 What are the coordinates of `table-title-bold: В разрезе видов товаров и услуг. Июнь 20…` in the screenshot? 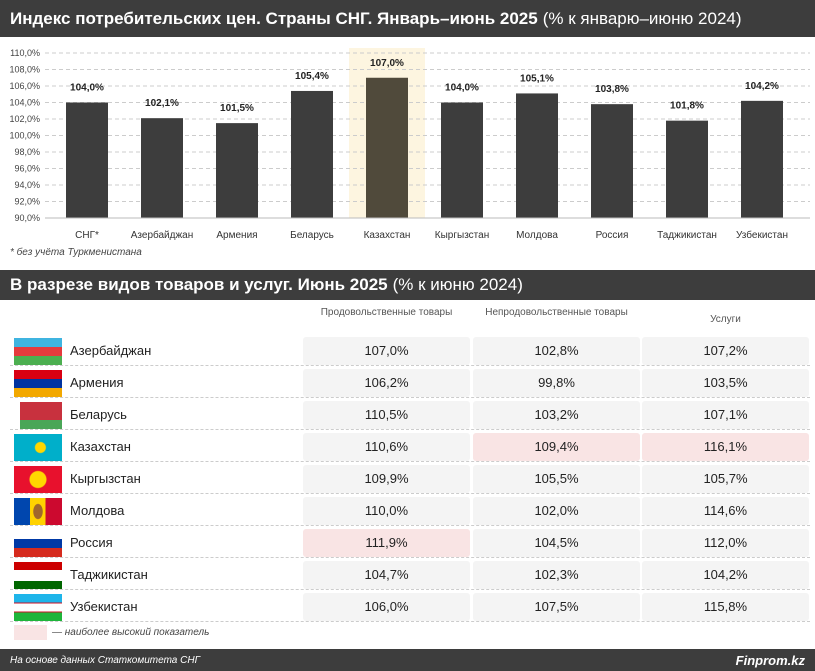 It's located at (199, 284).